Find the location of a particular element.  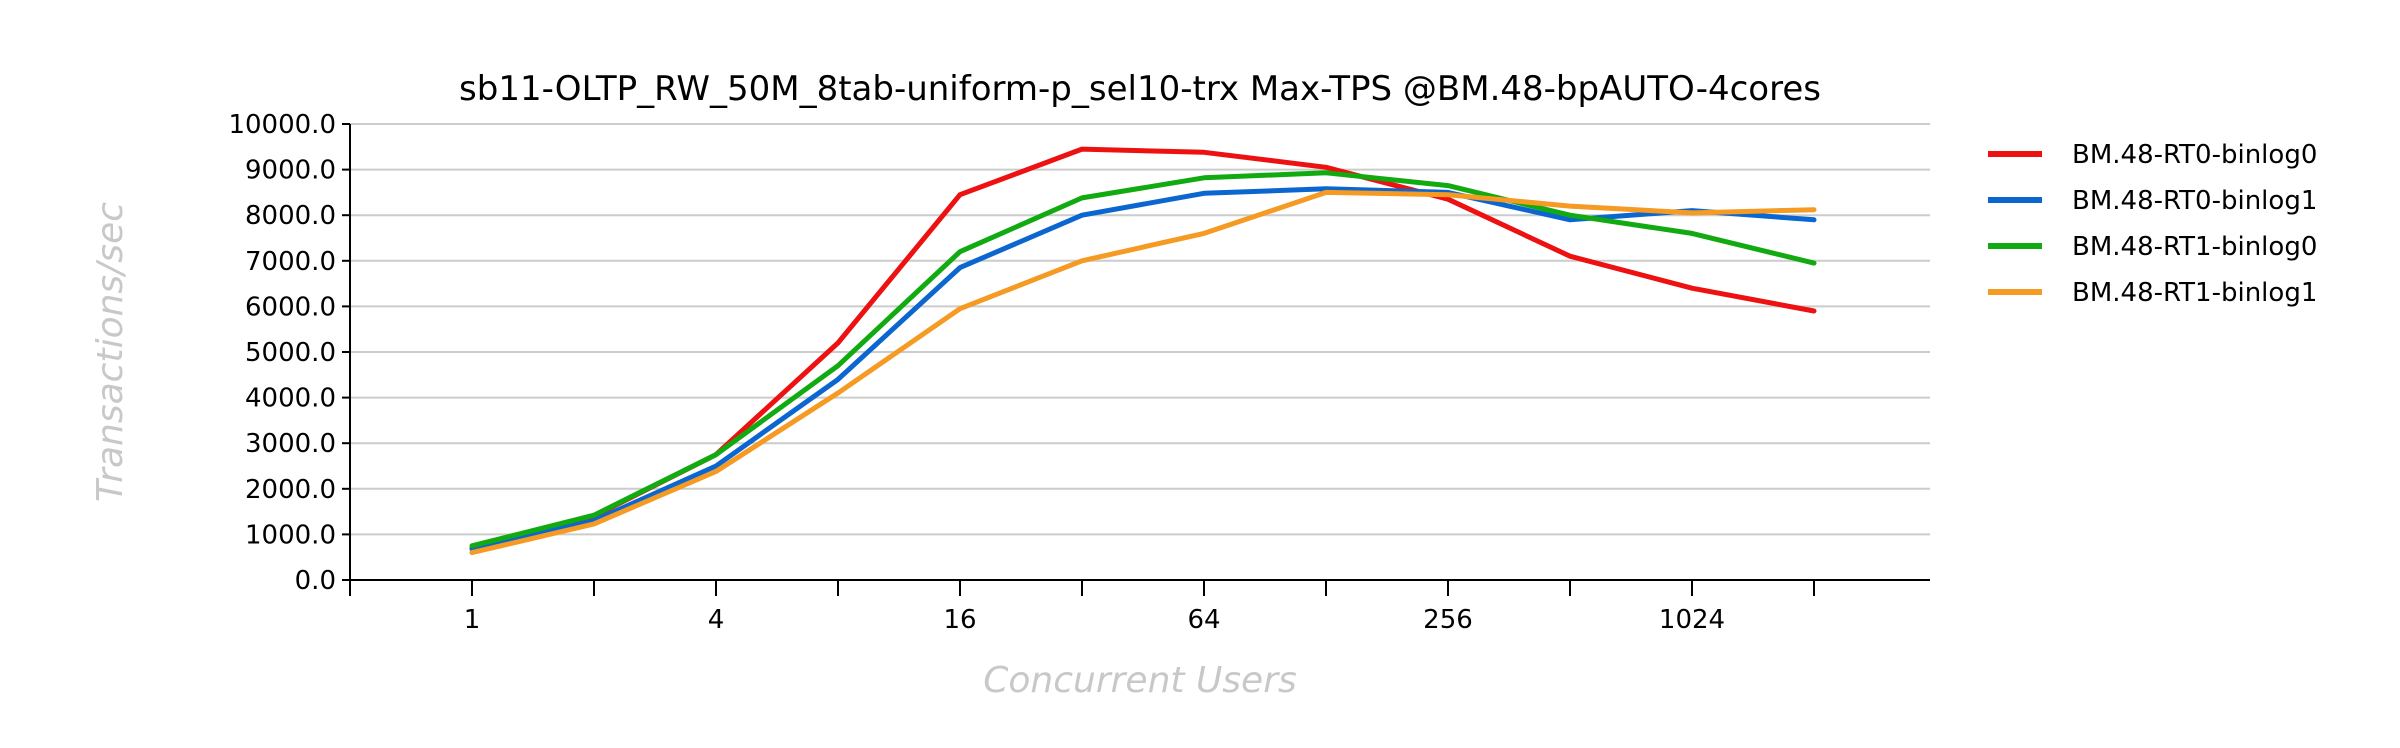

y-tick-label: 9000.0 is located at coordinates (290, 171).